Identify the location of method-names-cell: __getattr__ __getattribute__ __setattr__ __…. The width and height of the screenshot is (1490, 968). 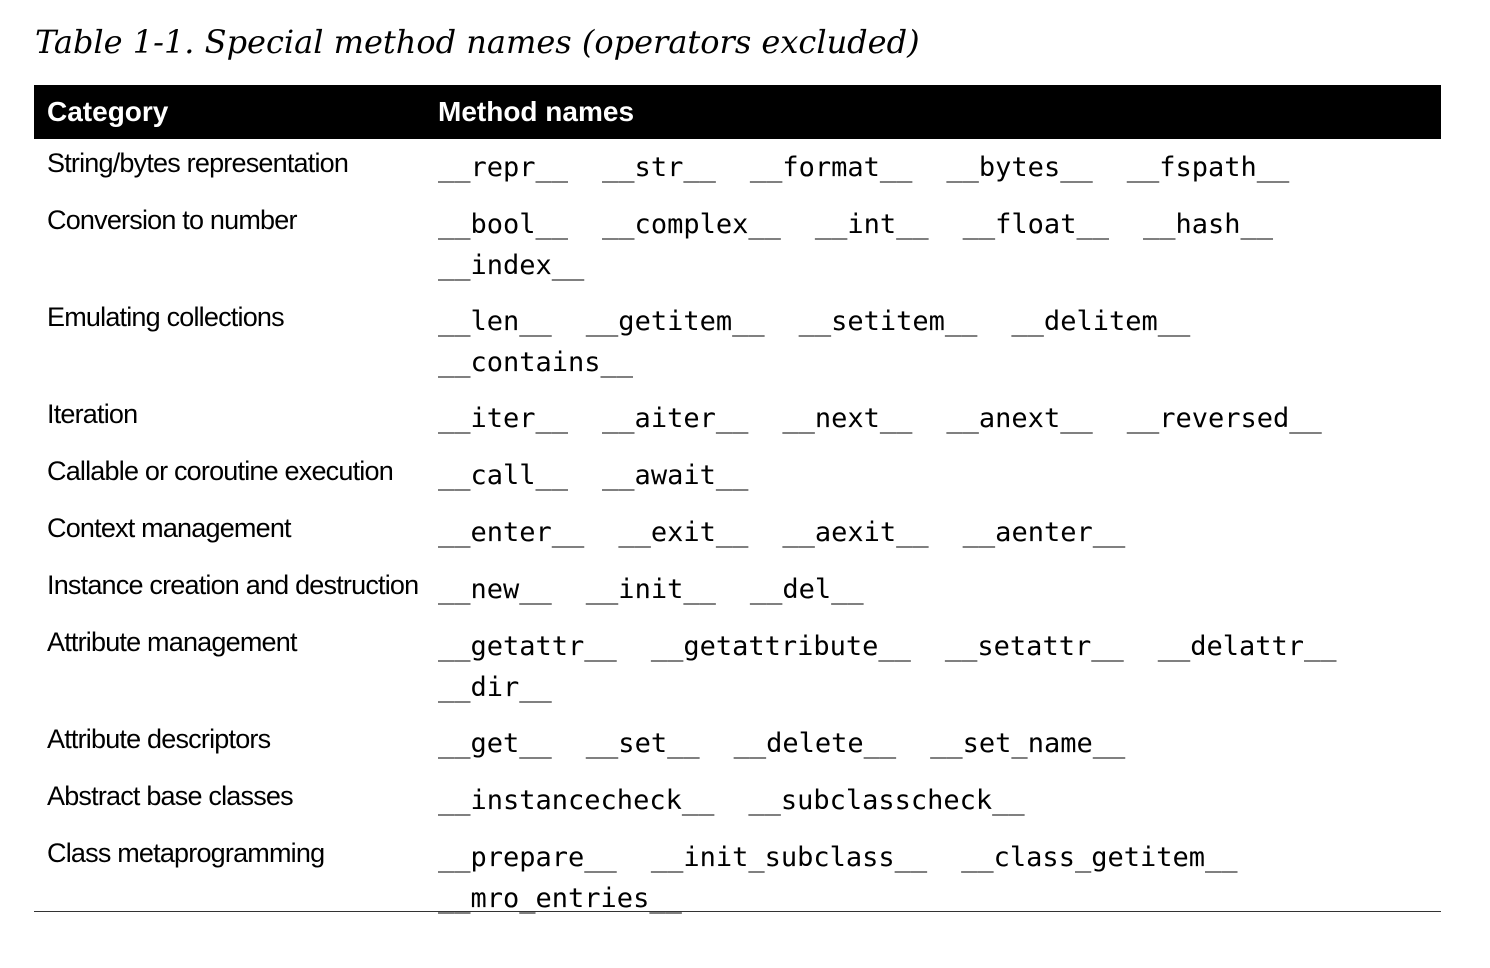
(939, 663).